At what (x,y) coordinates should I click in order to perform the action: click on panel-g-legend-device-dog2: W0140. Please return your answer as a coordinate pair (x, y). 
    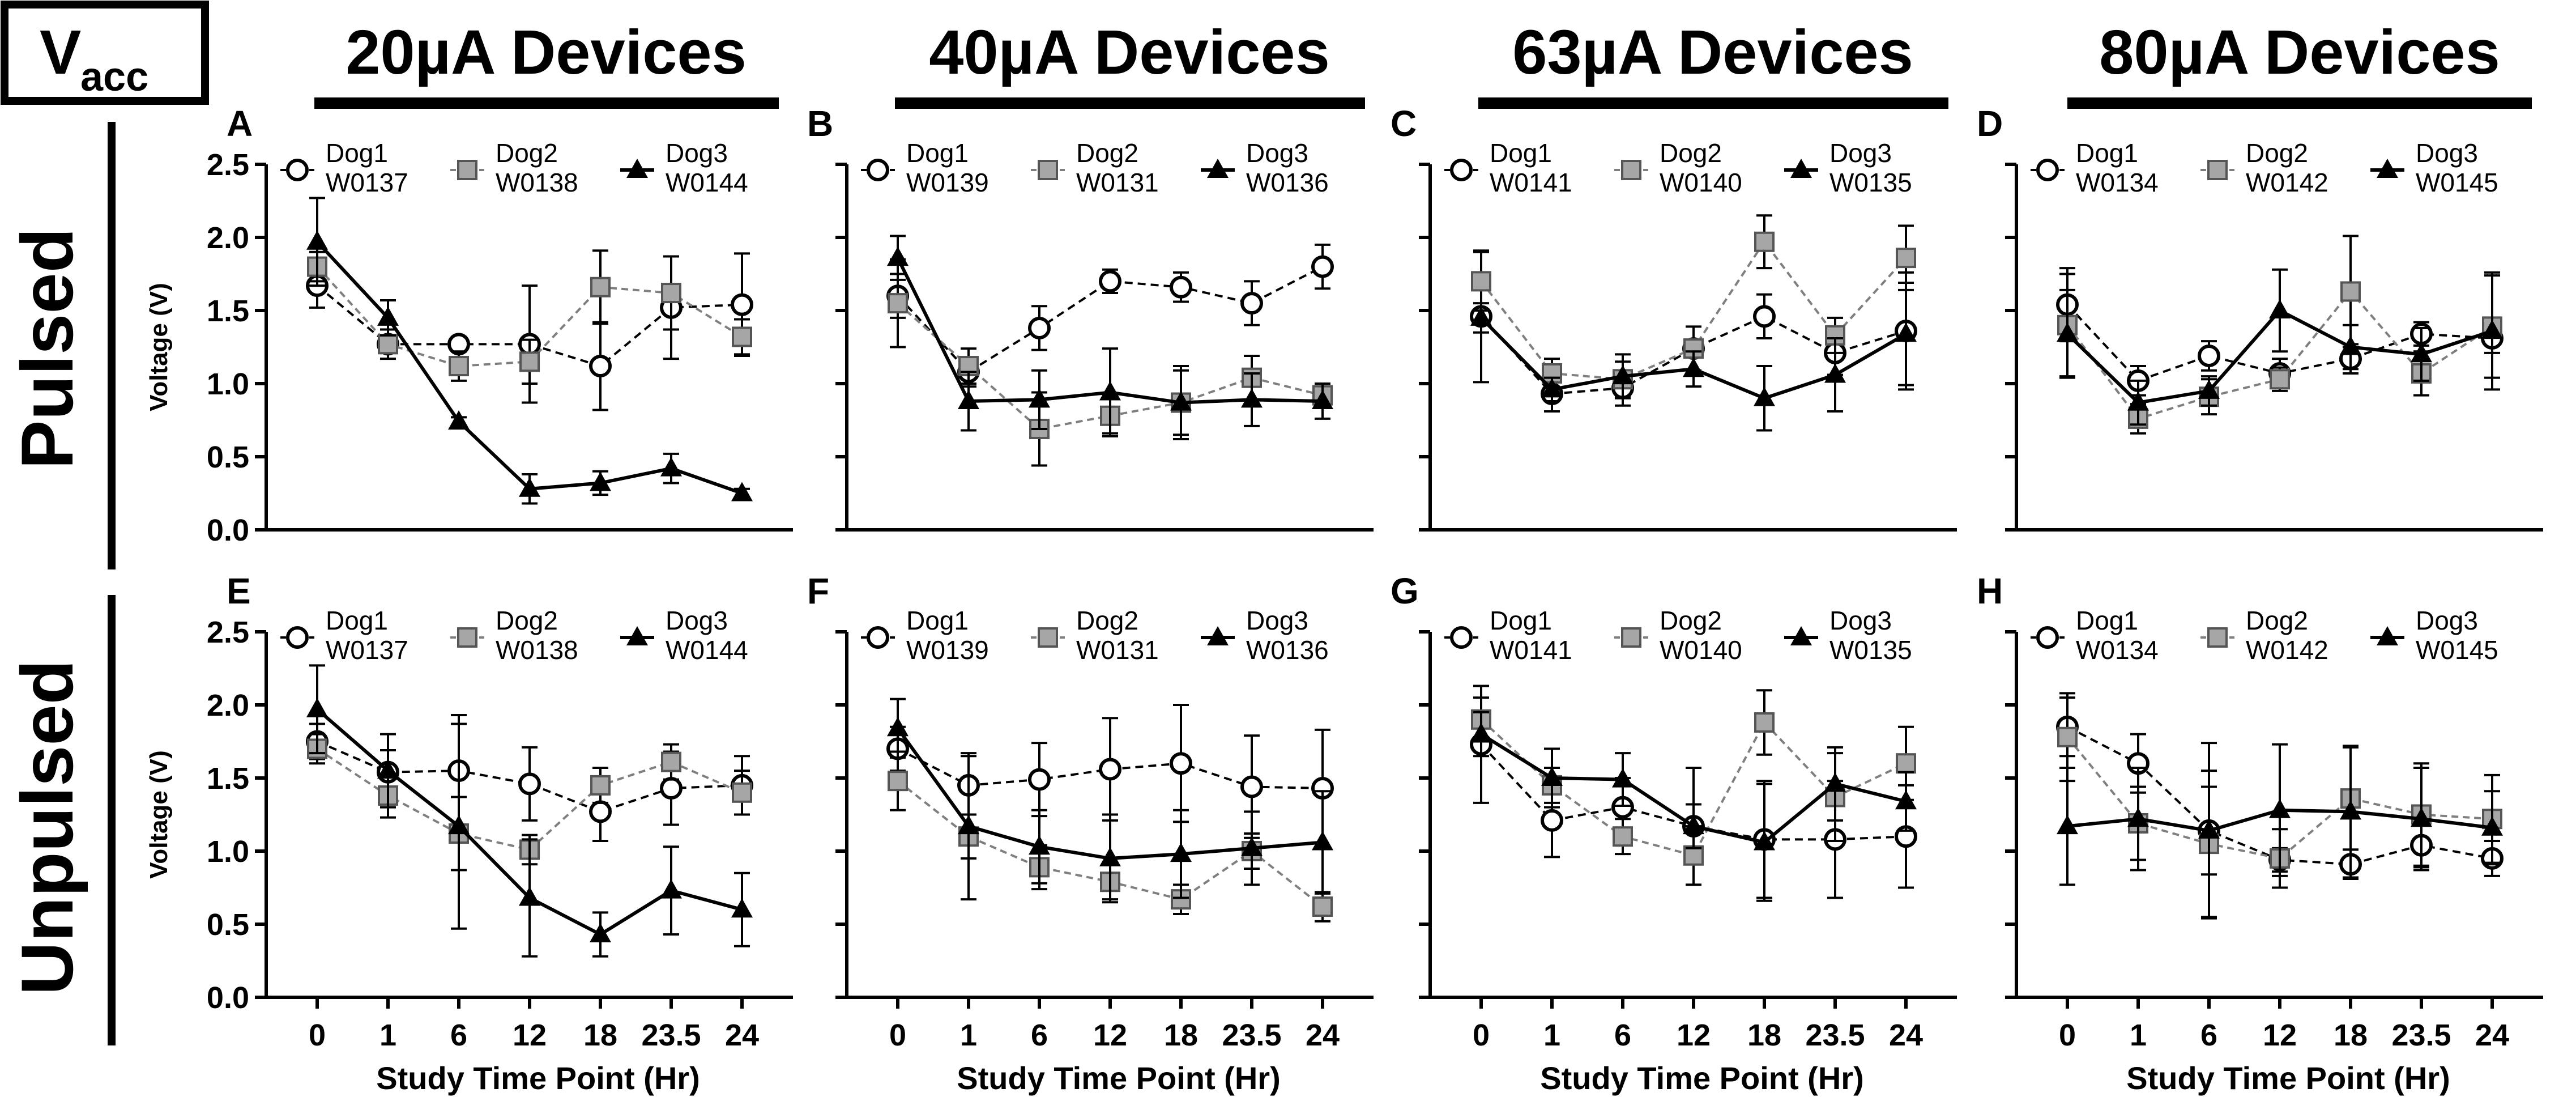
    Looking at the image, I should click on (1701, 650).